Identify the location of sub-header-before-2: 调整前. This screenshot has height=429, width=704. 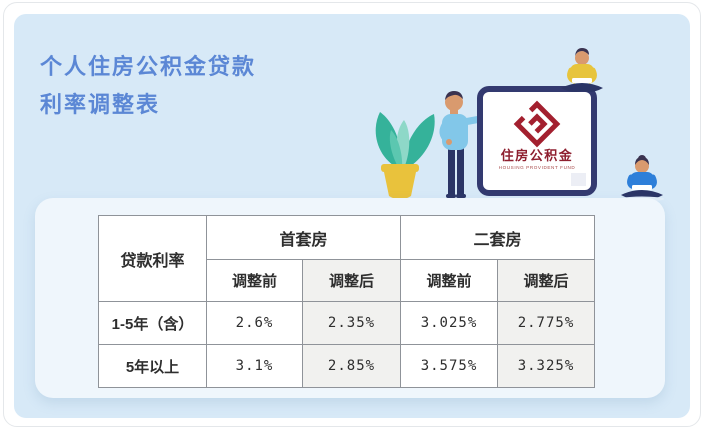
(449, 280).